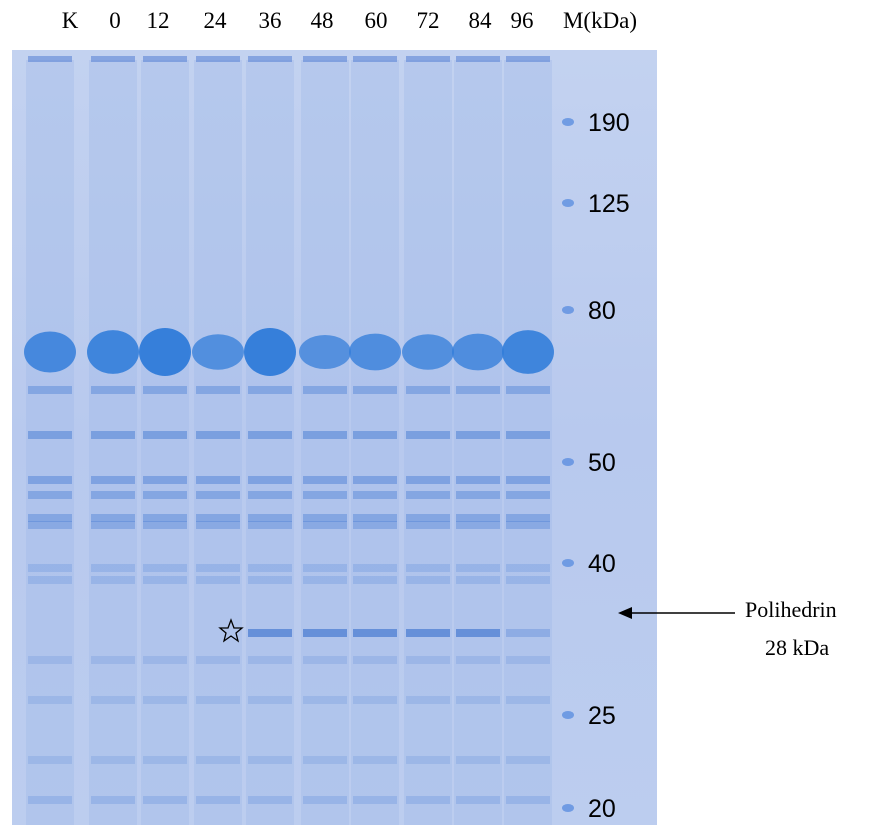  What do you see at coordinates (625, 613) in the screenshot?
I see `arrow-head` at bounding box center [625, 613].